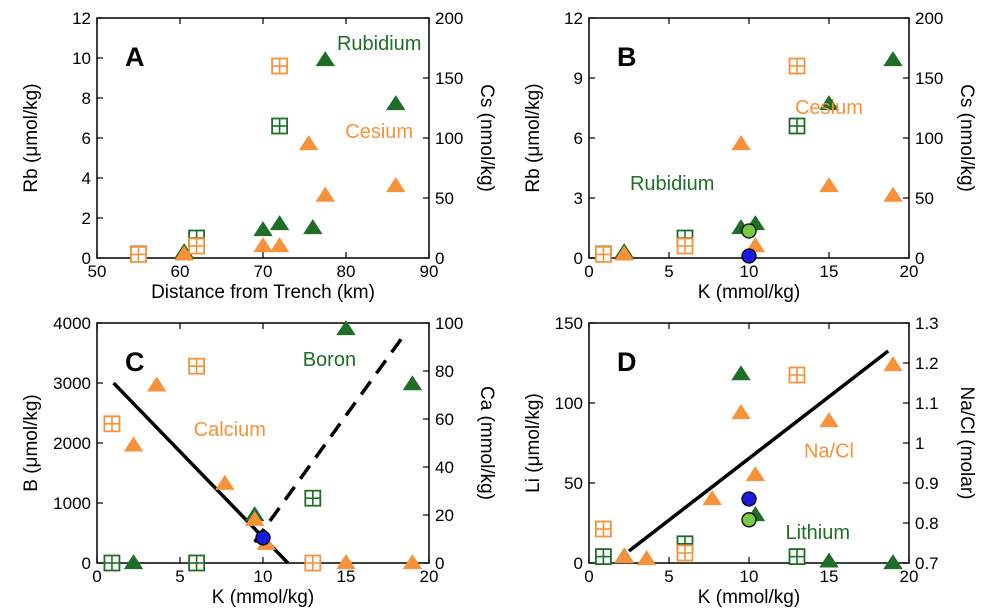  What do you see at coordinates (627, 362) in the screenshot?
I see `panel-letter: D` at bounding box center [627, 362].